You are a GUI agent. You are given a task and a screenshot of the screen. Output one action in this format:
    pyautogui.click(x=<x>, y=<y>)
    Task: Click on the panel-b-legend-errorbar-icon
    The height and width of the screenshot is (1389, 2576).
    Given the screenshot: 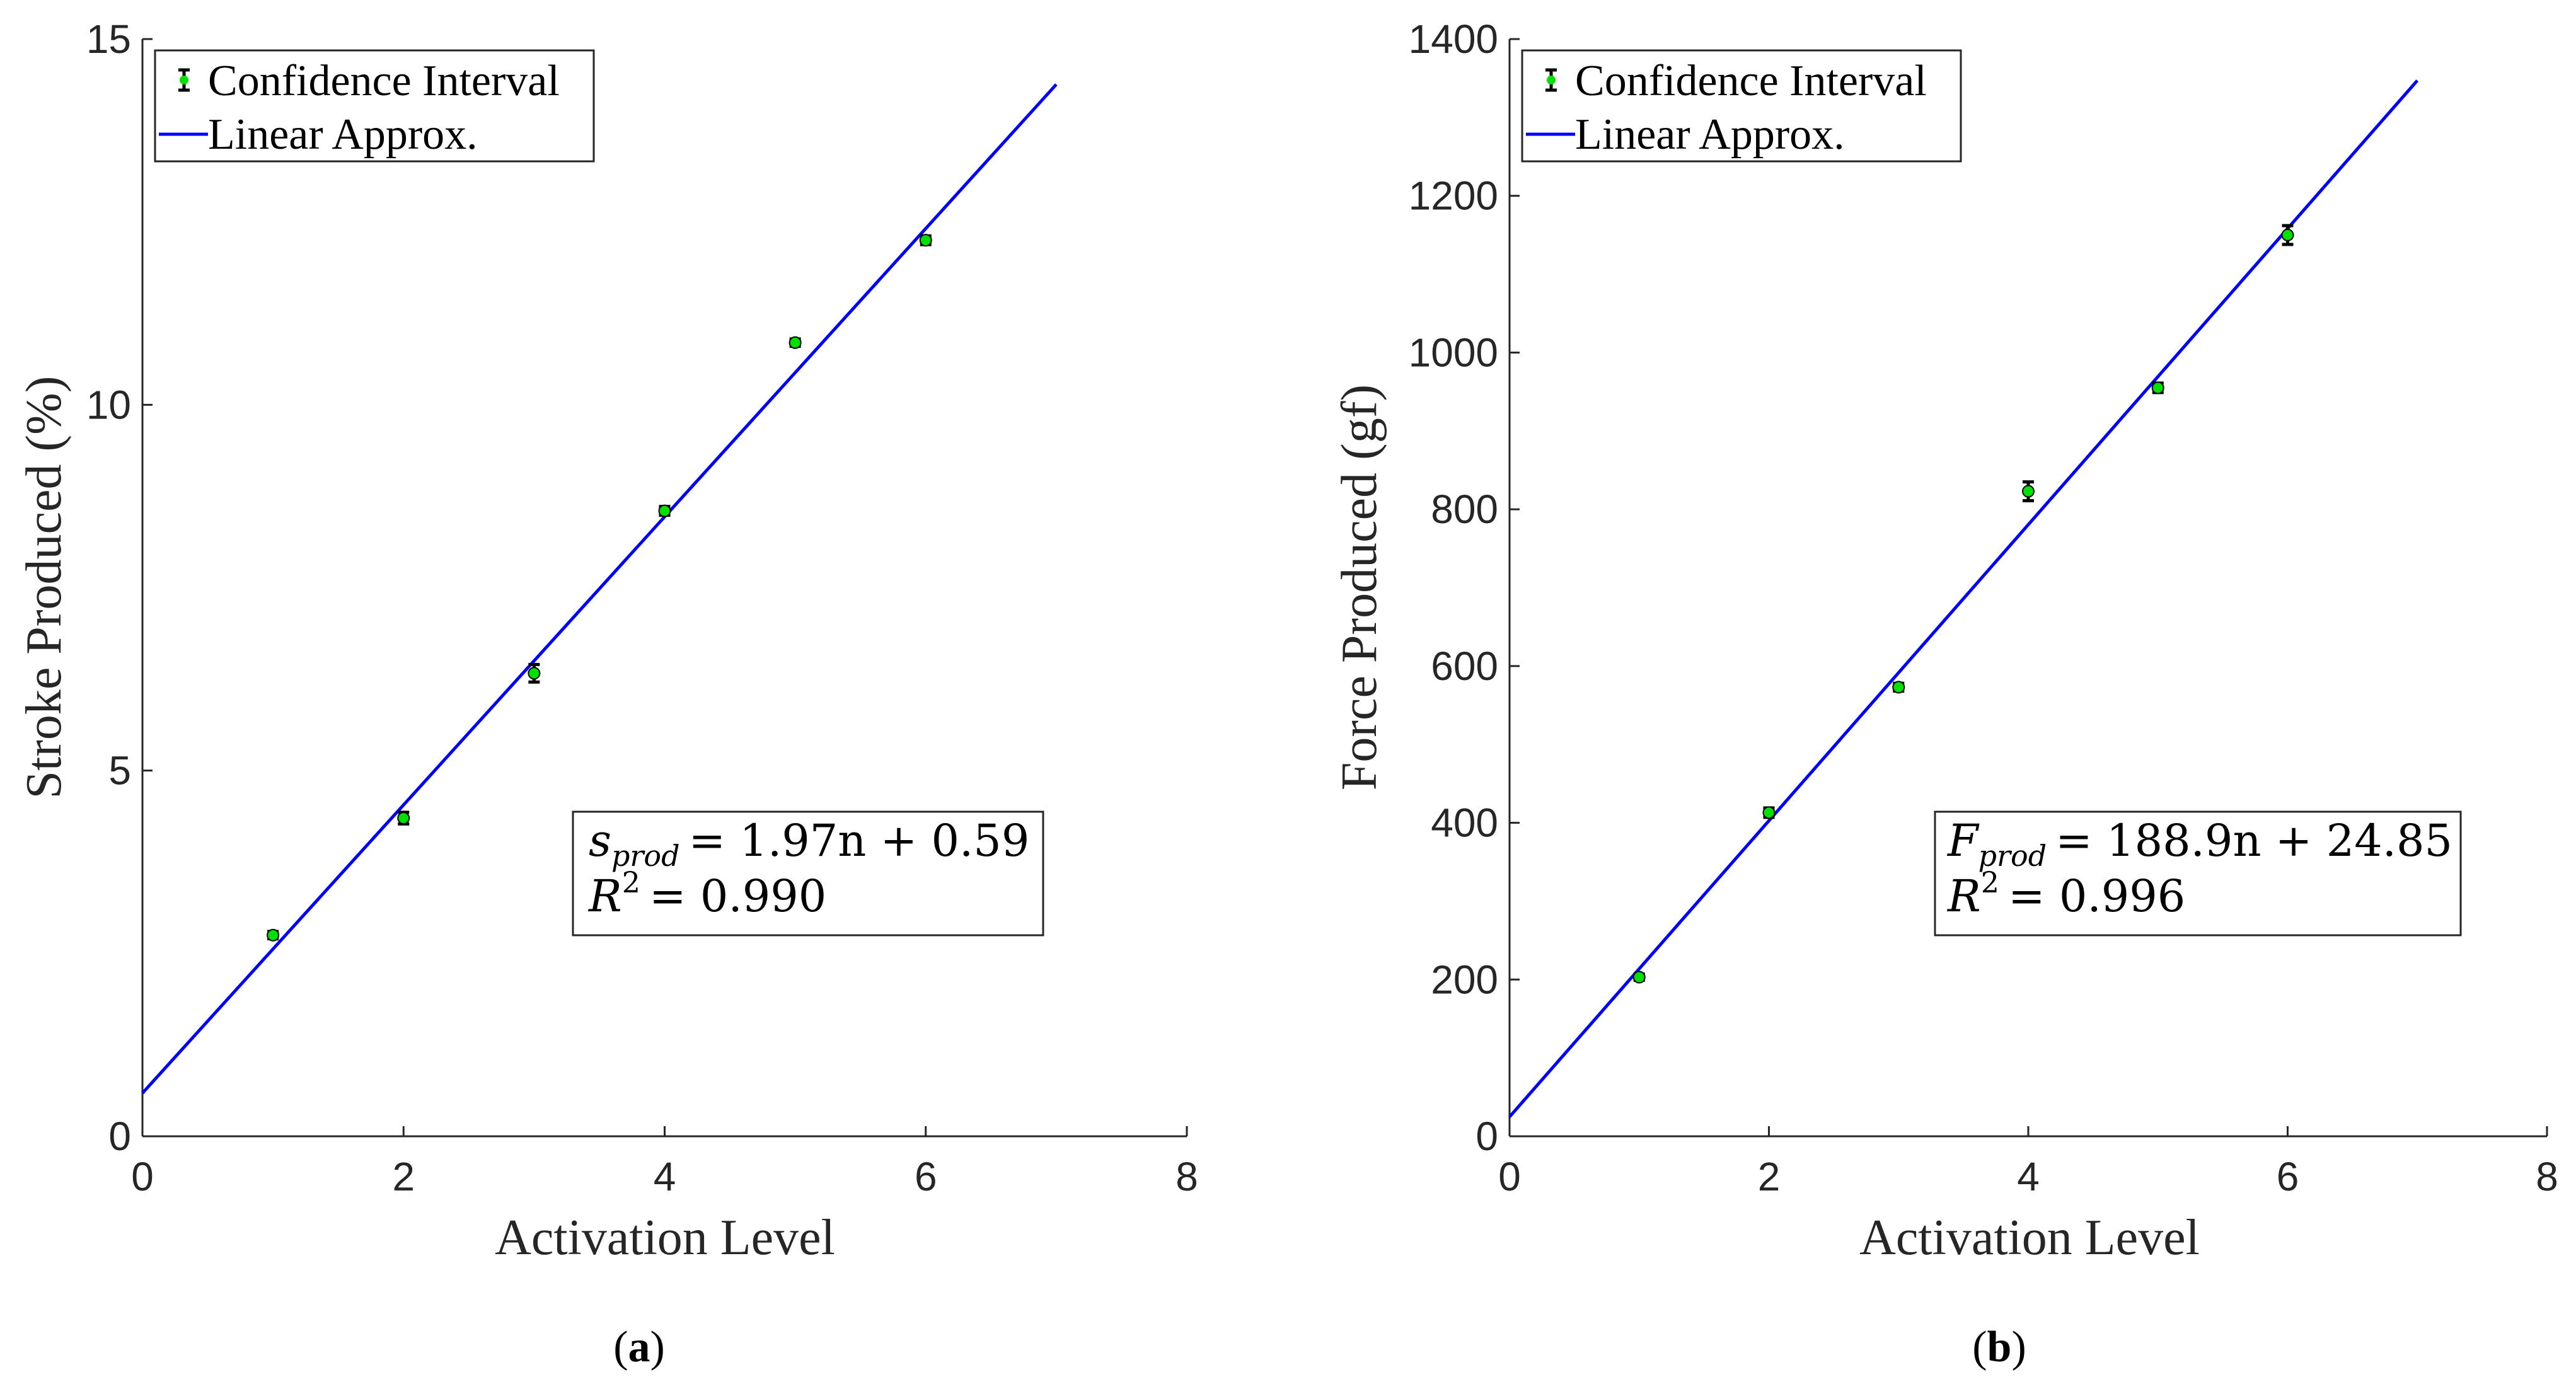 What is the action you would take?
    pyautogui.click(x=1551, y=80)
    